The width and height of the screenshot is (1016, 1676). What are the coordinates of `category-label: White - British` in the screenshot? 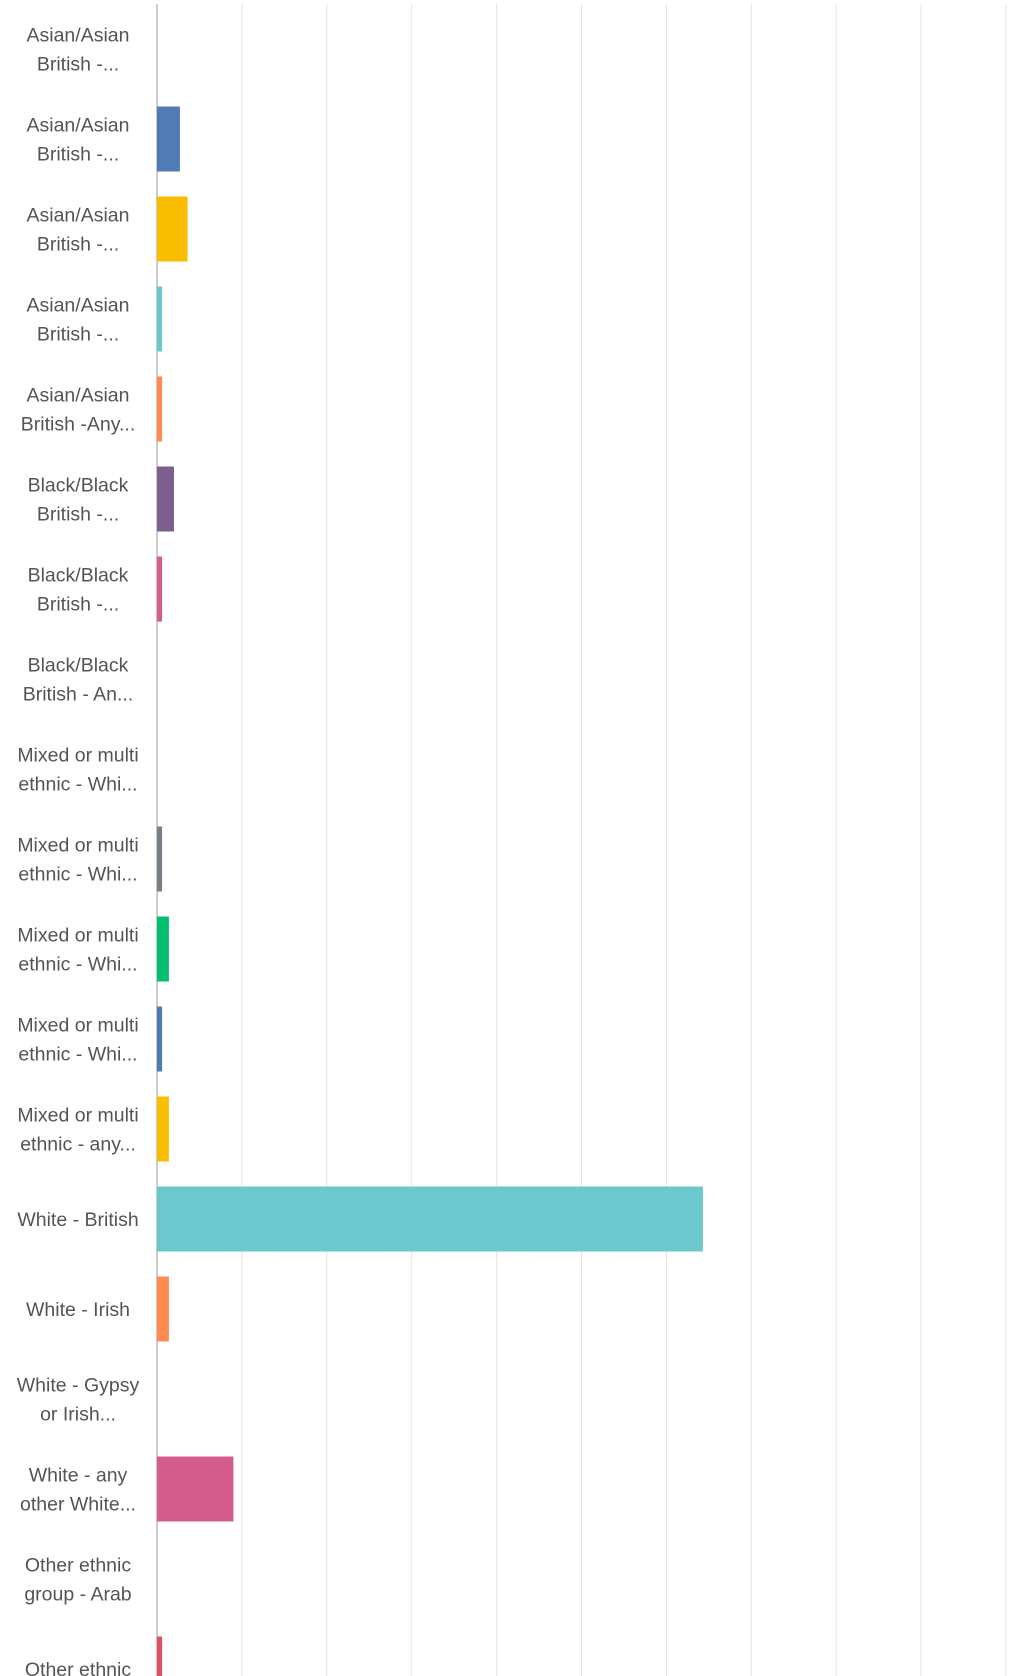 It's located at (77, 1220).